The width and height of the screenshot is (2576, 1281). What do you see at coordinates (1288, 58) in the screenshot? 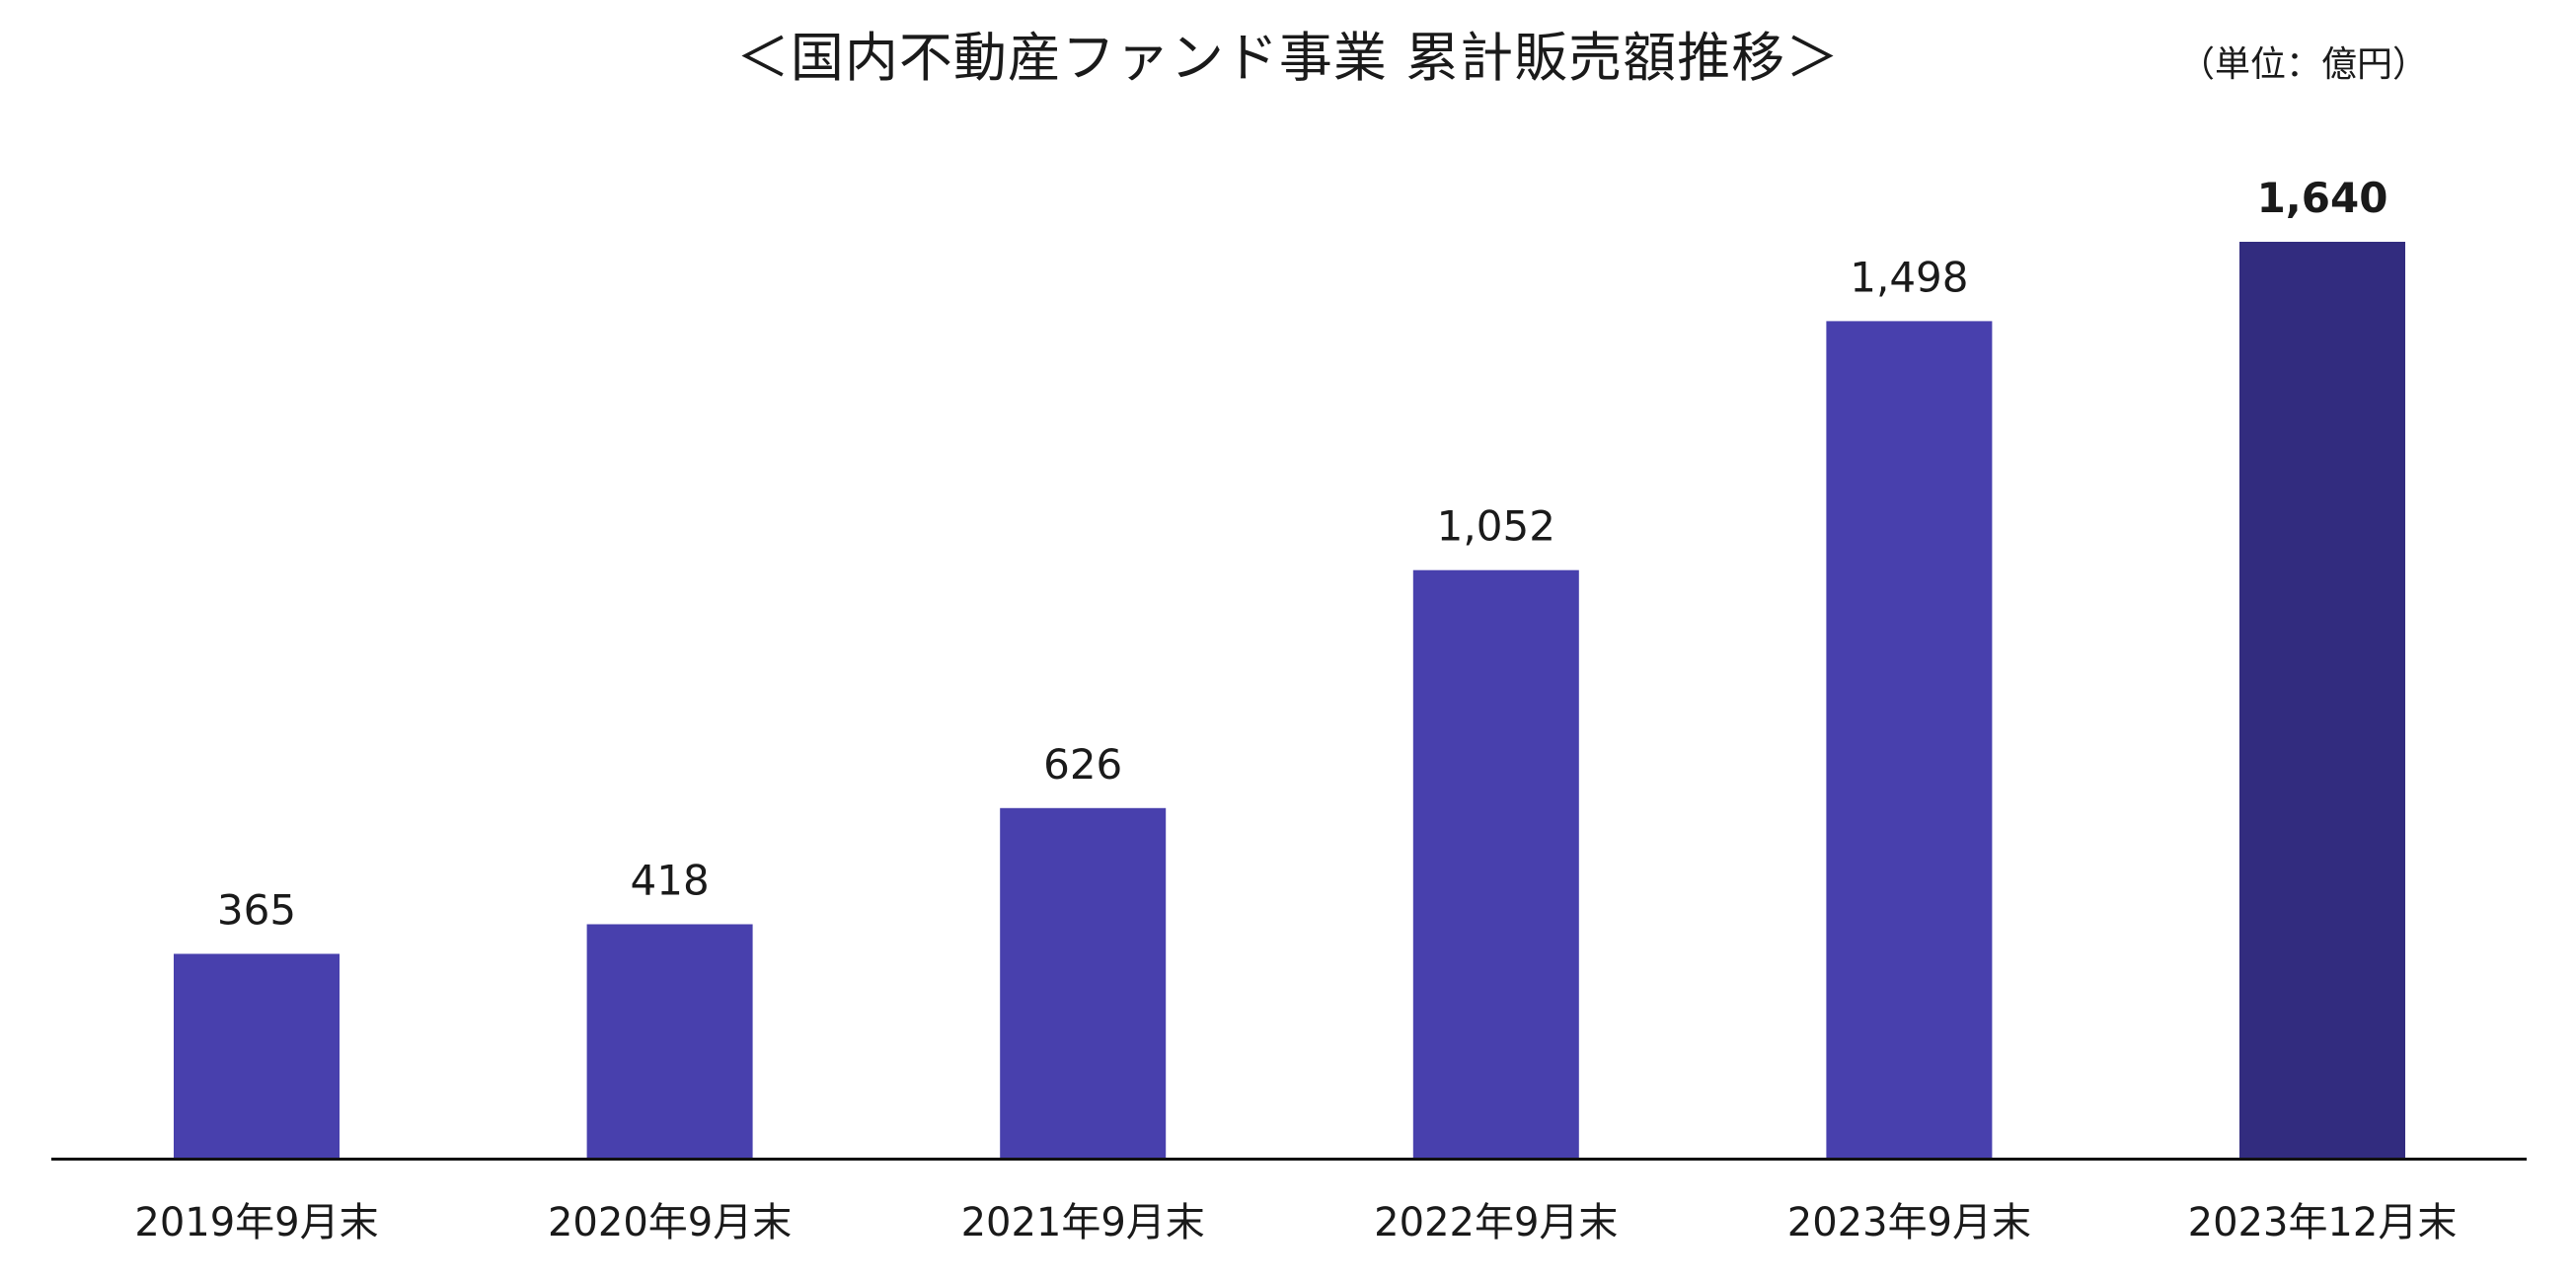
I see `chart-title: ＜国内不動産ファンド事業 累計販売額推移＞` at bounding box center [1288, 58].